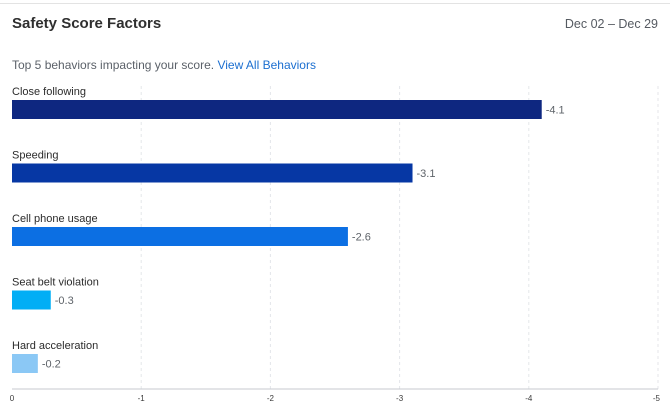 This screenshot has width=670, height=416. What do you see at coordinates (657, 398) in the screenshot?
I see `x-tick-label: -5` at bounding box center [657, 398].